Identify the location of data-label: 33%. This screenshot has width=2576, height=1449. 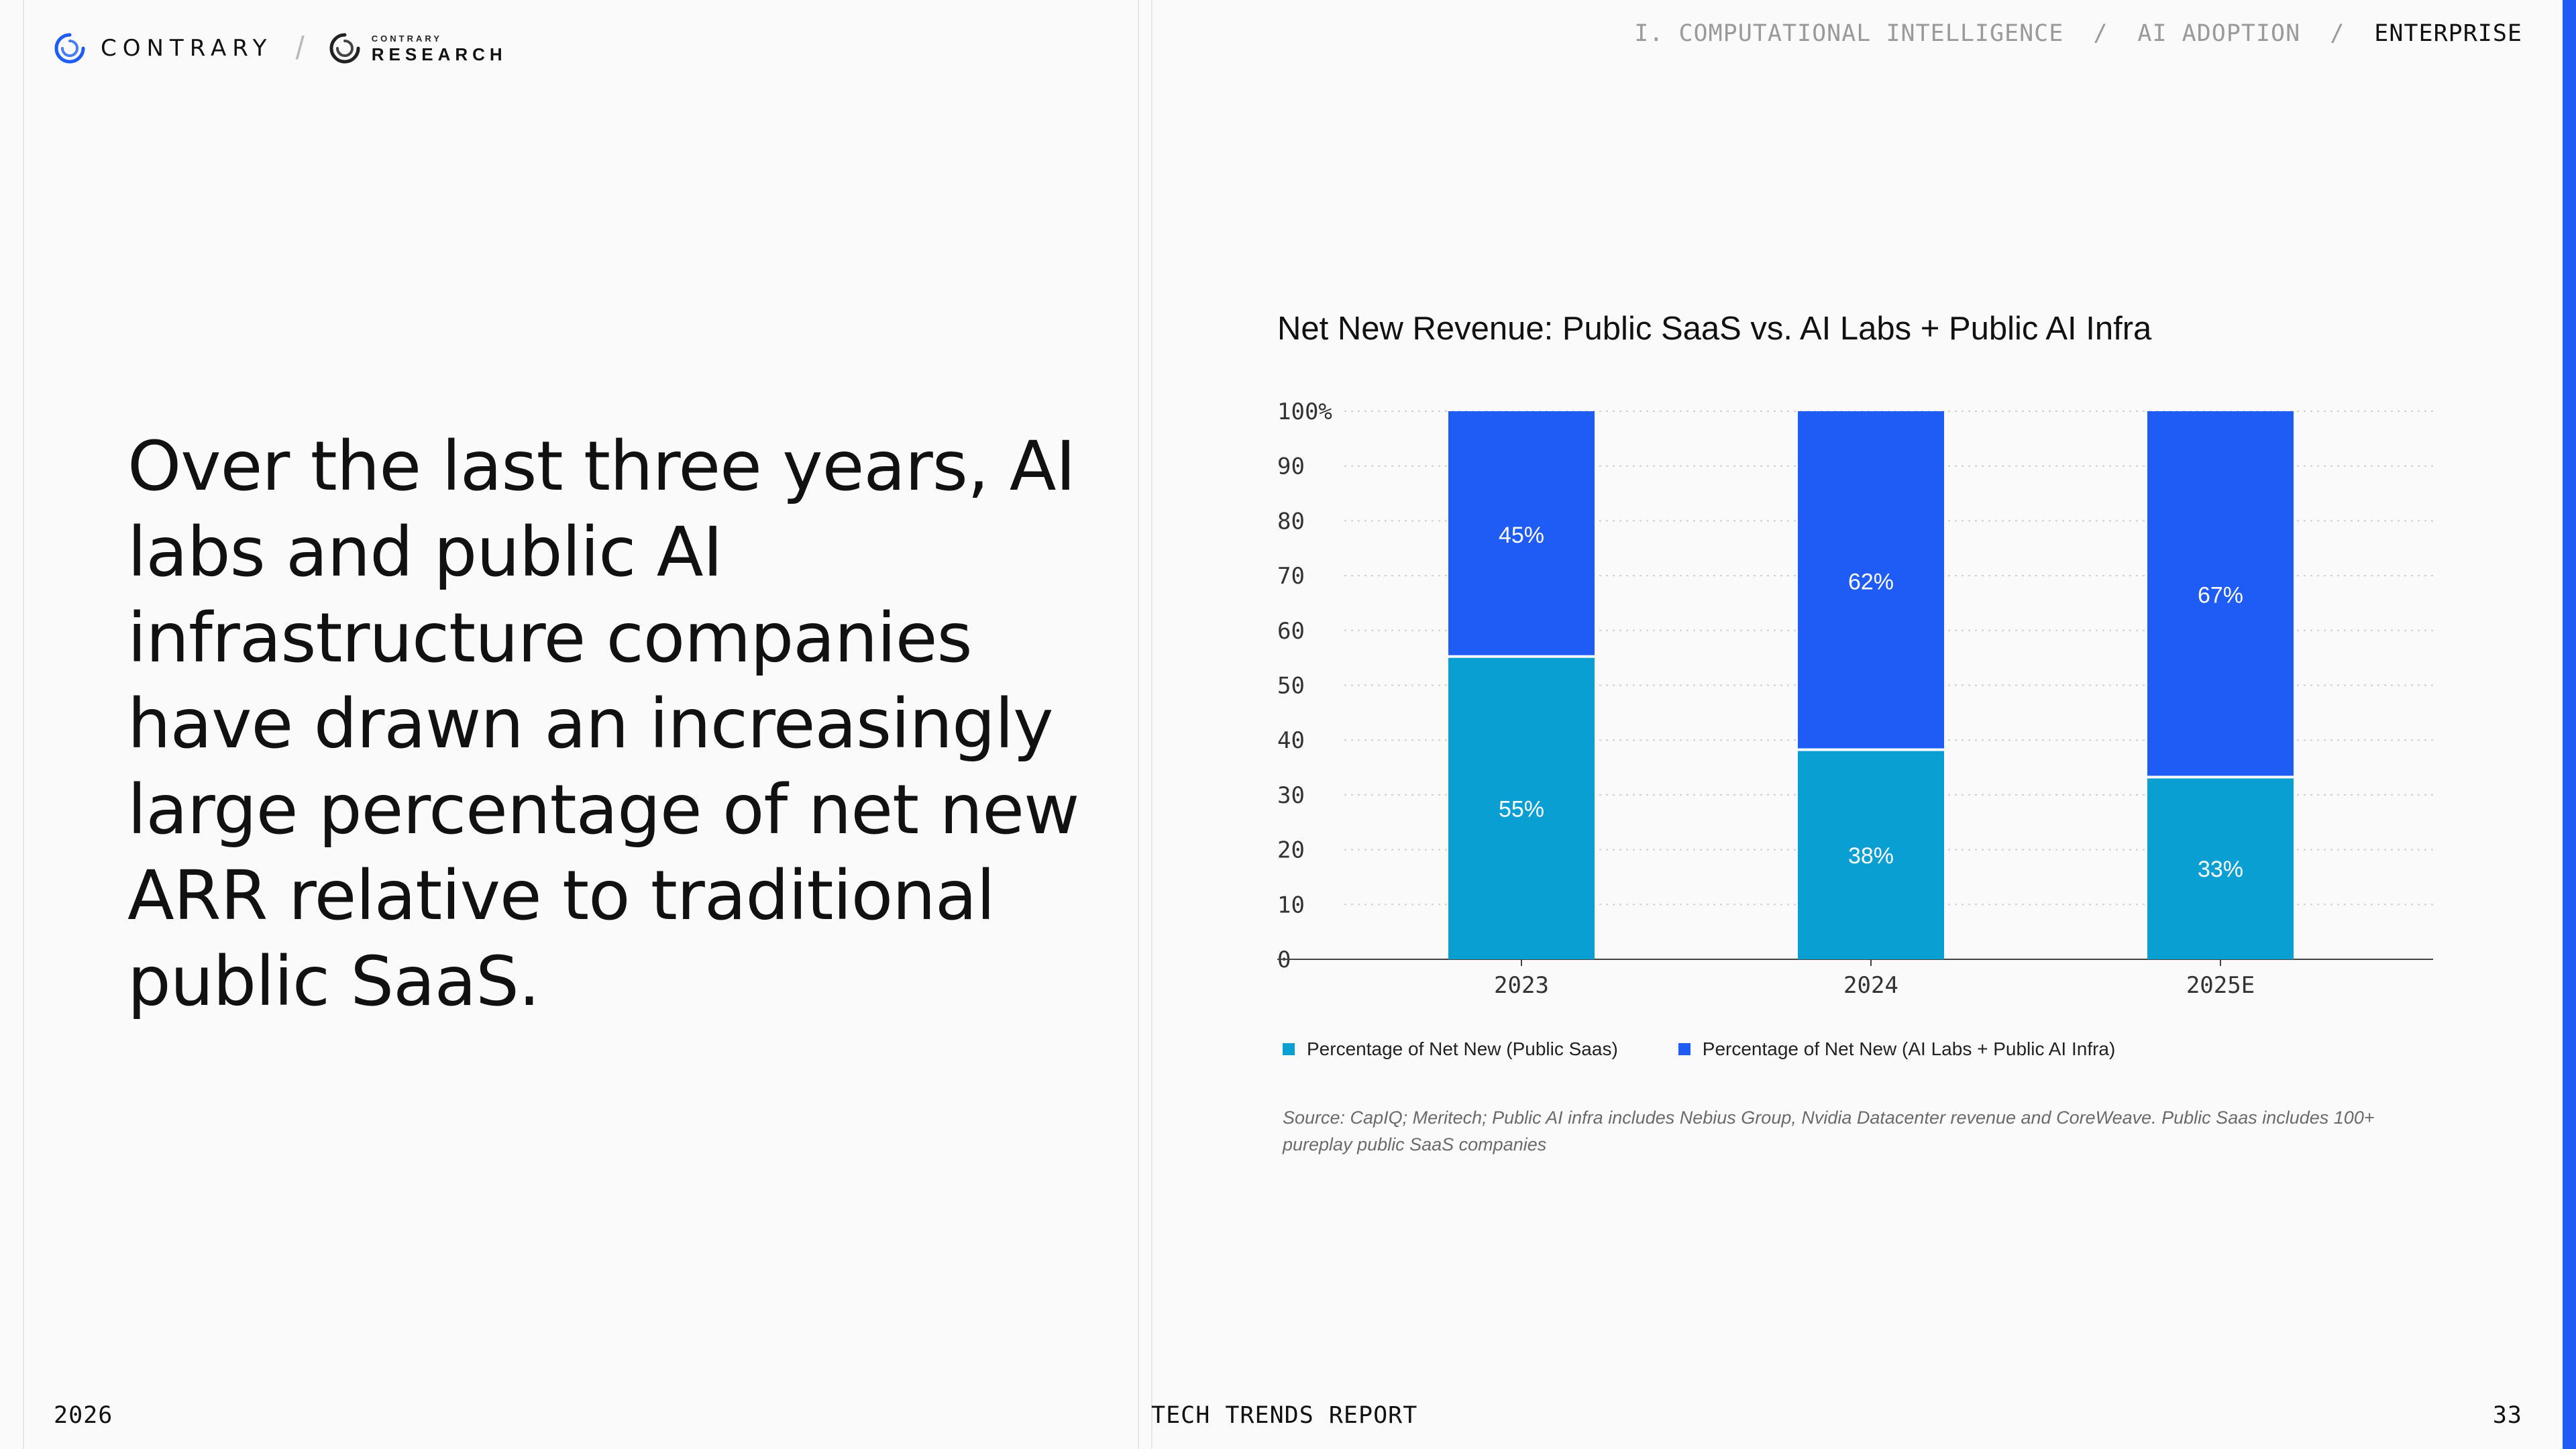
(2220, 869).